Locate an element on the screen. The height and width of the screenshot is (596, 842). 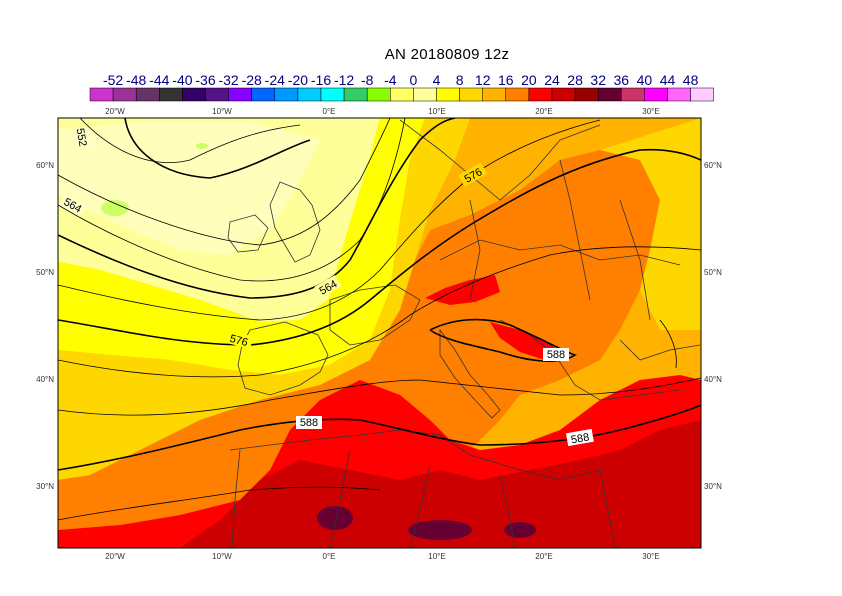
right-tick-label: 30°N is located at coordinates (713, 486).